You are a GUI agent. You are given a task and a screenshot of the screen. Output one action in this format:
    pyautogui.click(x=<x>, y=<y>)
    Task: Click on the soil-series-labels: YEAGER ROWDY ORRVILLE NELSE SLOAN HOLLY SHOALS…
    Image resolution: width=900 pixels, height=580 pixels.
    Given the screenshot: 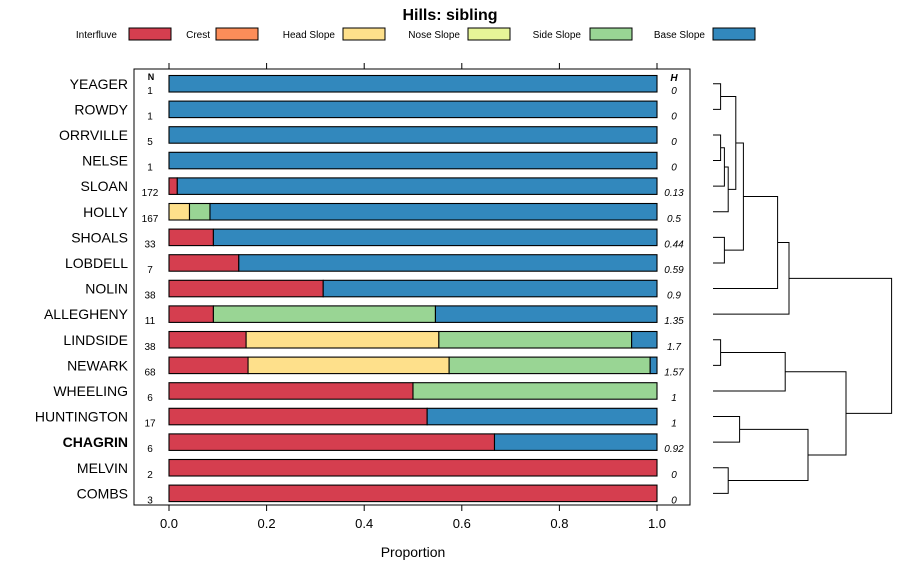 What is the action you would take?
    pyautogui.click(x=82, y=289)
    